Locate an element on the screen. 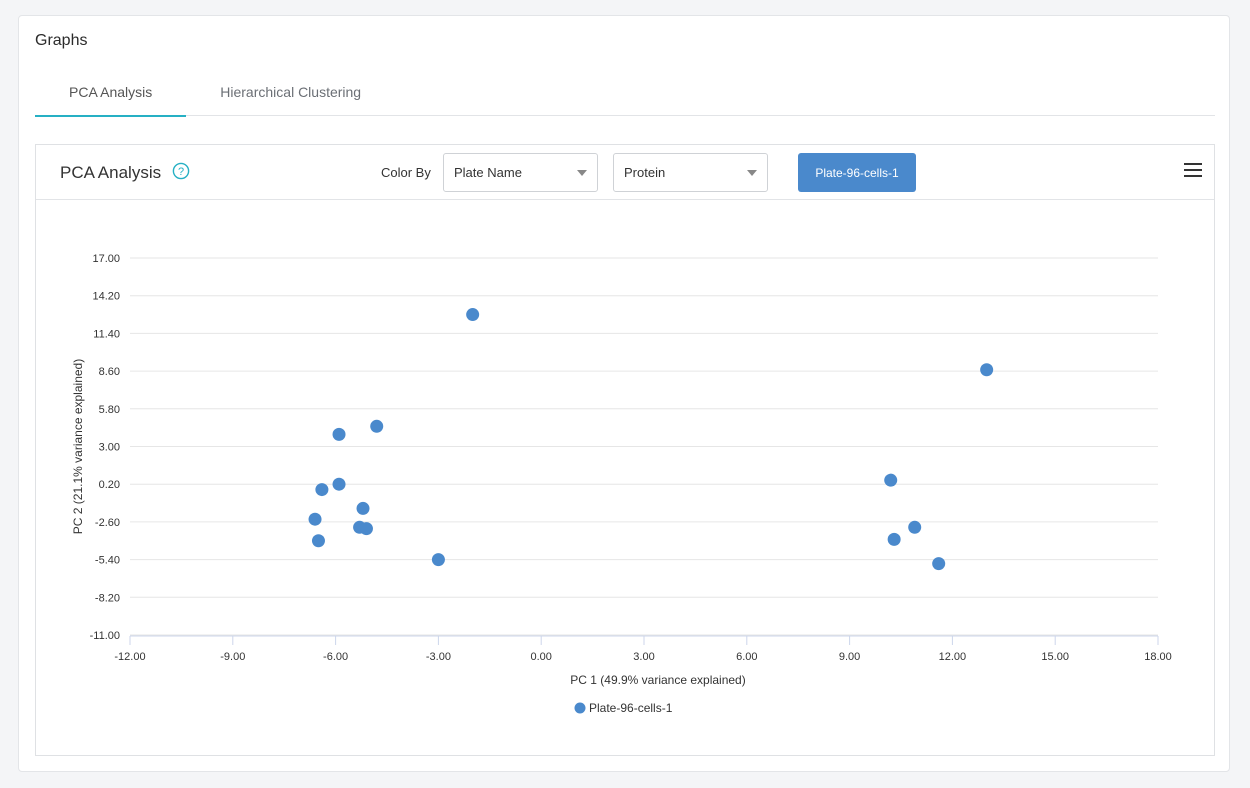  x-tick-label: 18.00 is located at coordinates (1158, 657).